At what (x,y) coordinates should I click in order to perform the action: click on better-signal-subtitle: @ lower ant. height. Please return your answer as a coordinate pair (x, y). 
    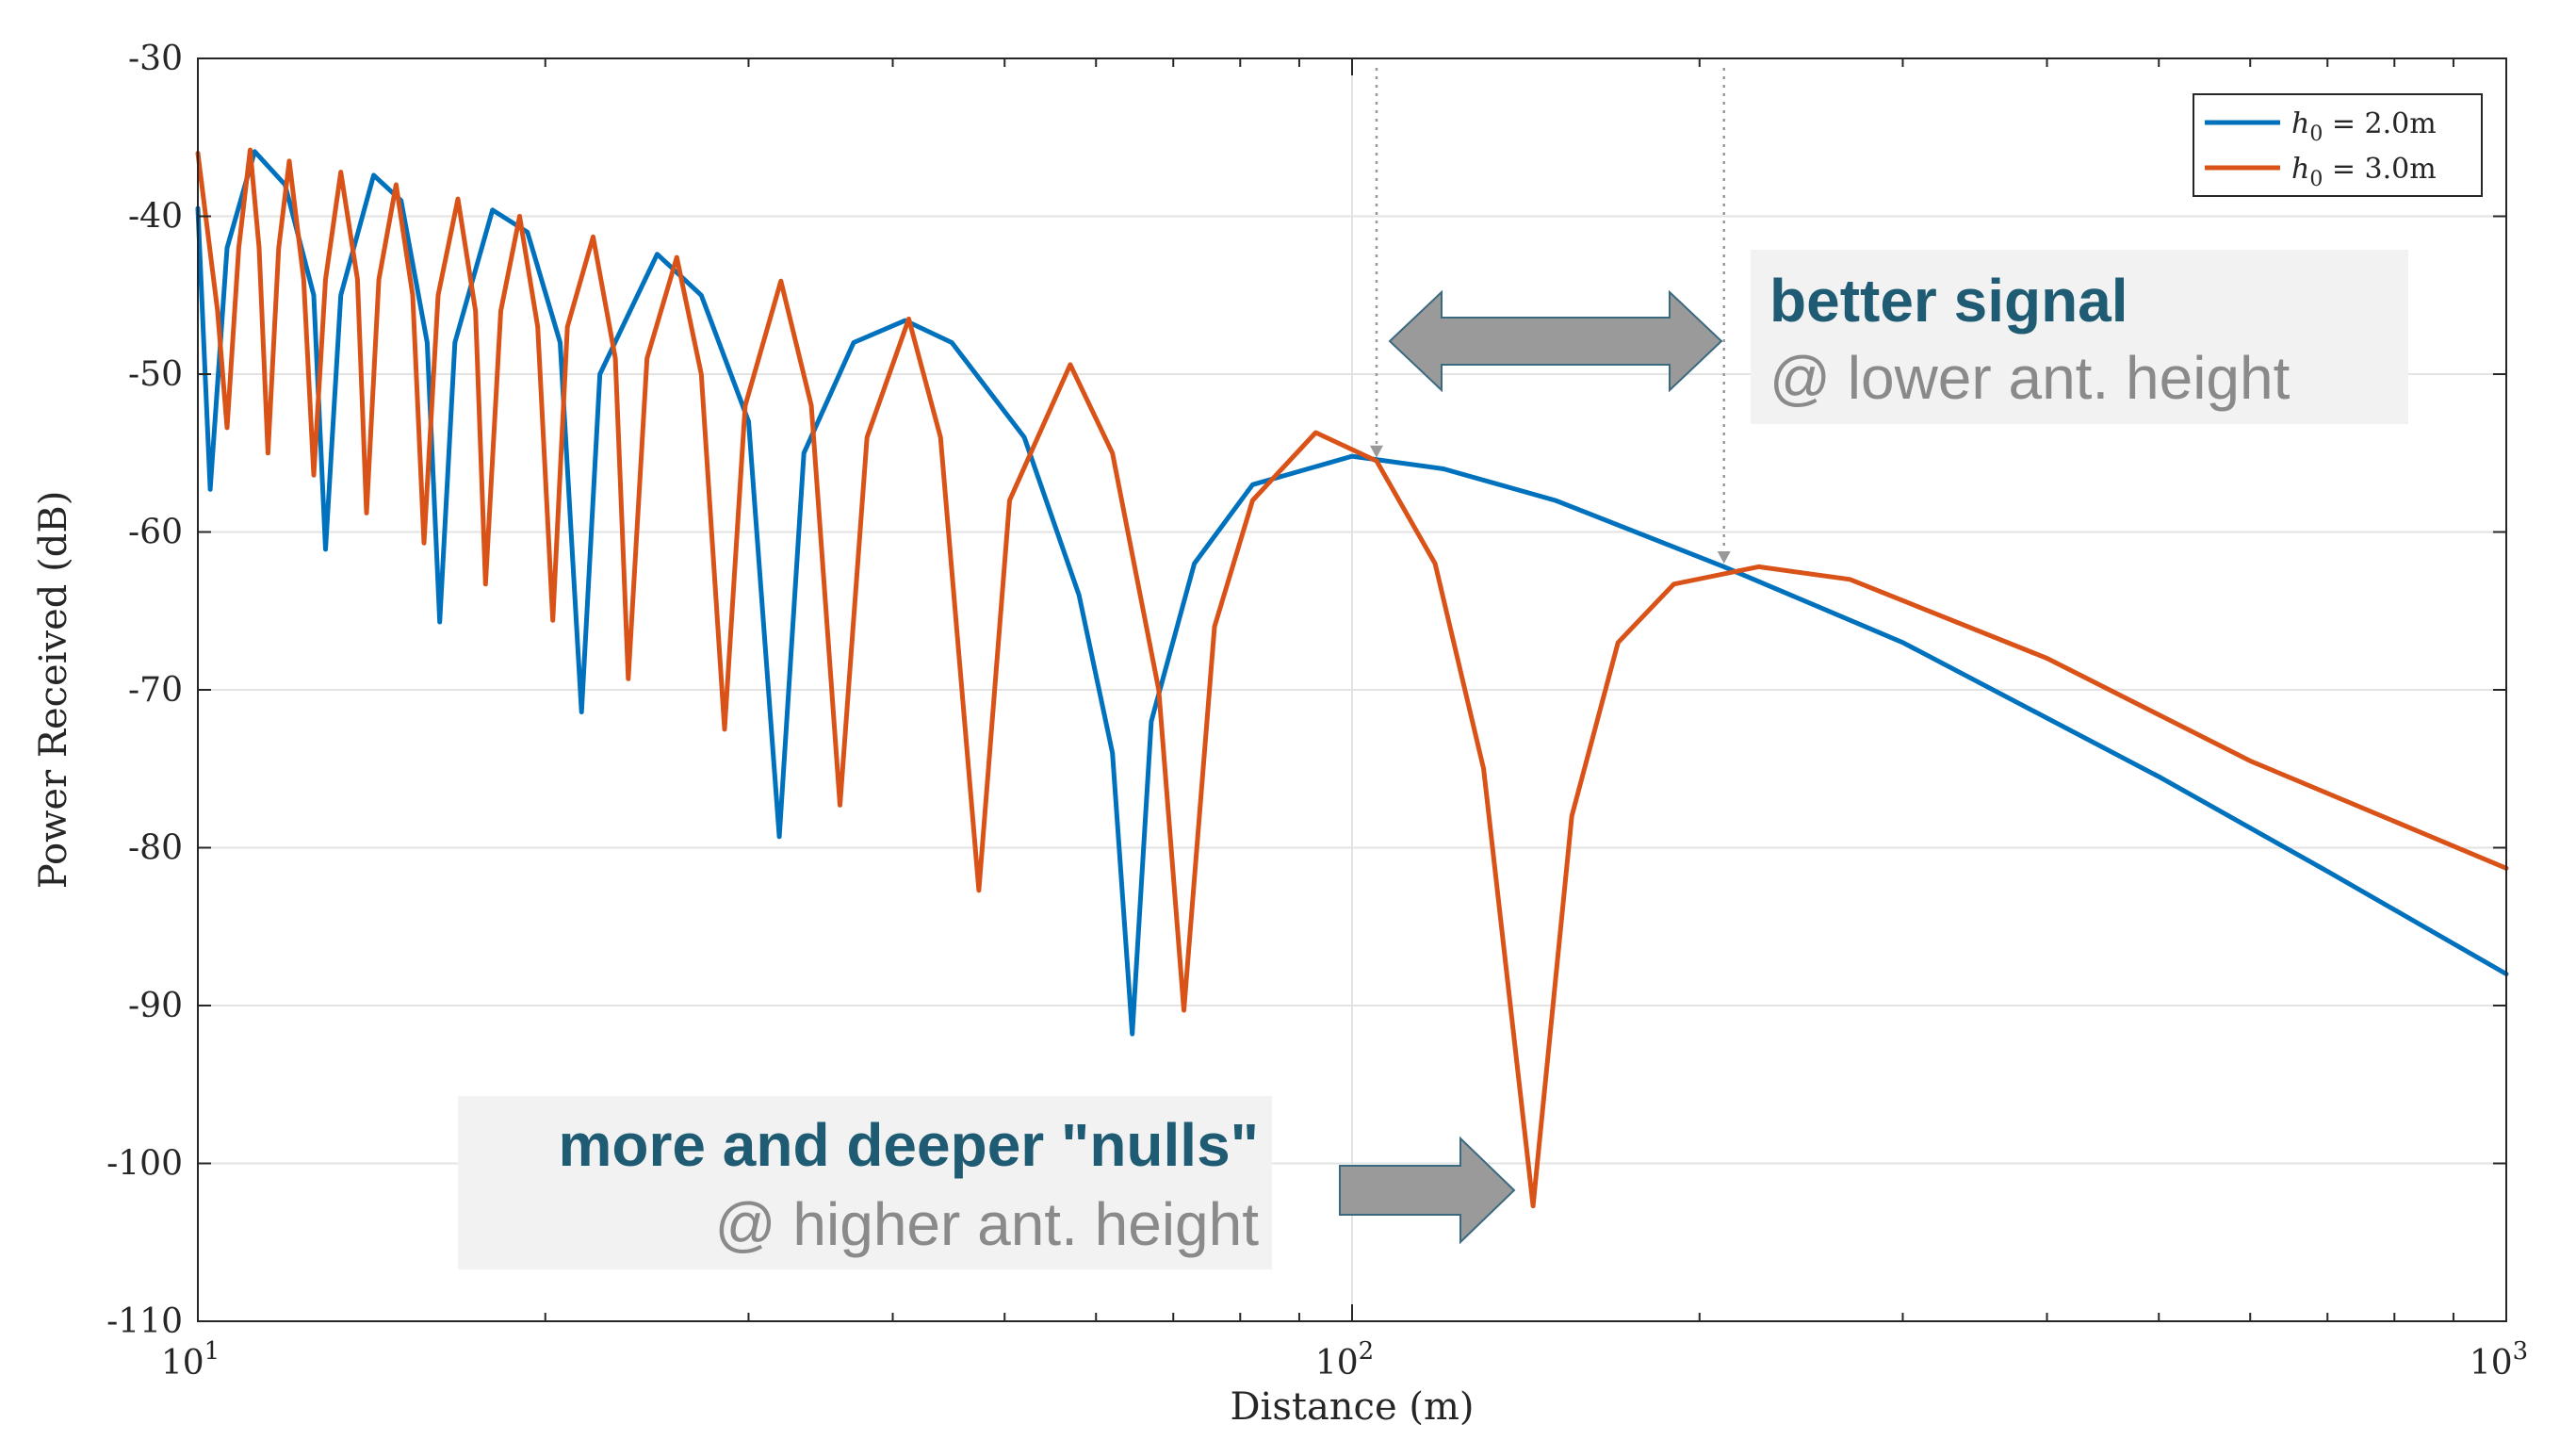
    Looking at the image, I should click on (2030, 378).